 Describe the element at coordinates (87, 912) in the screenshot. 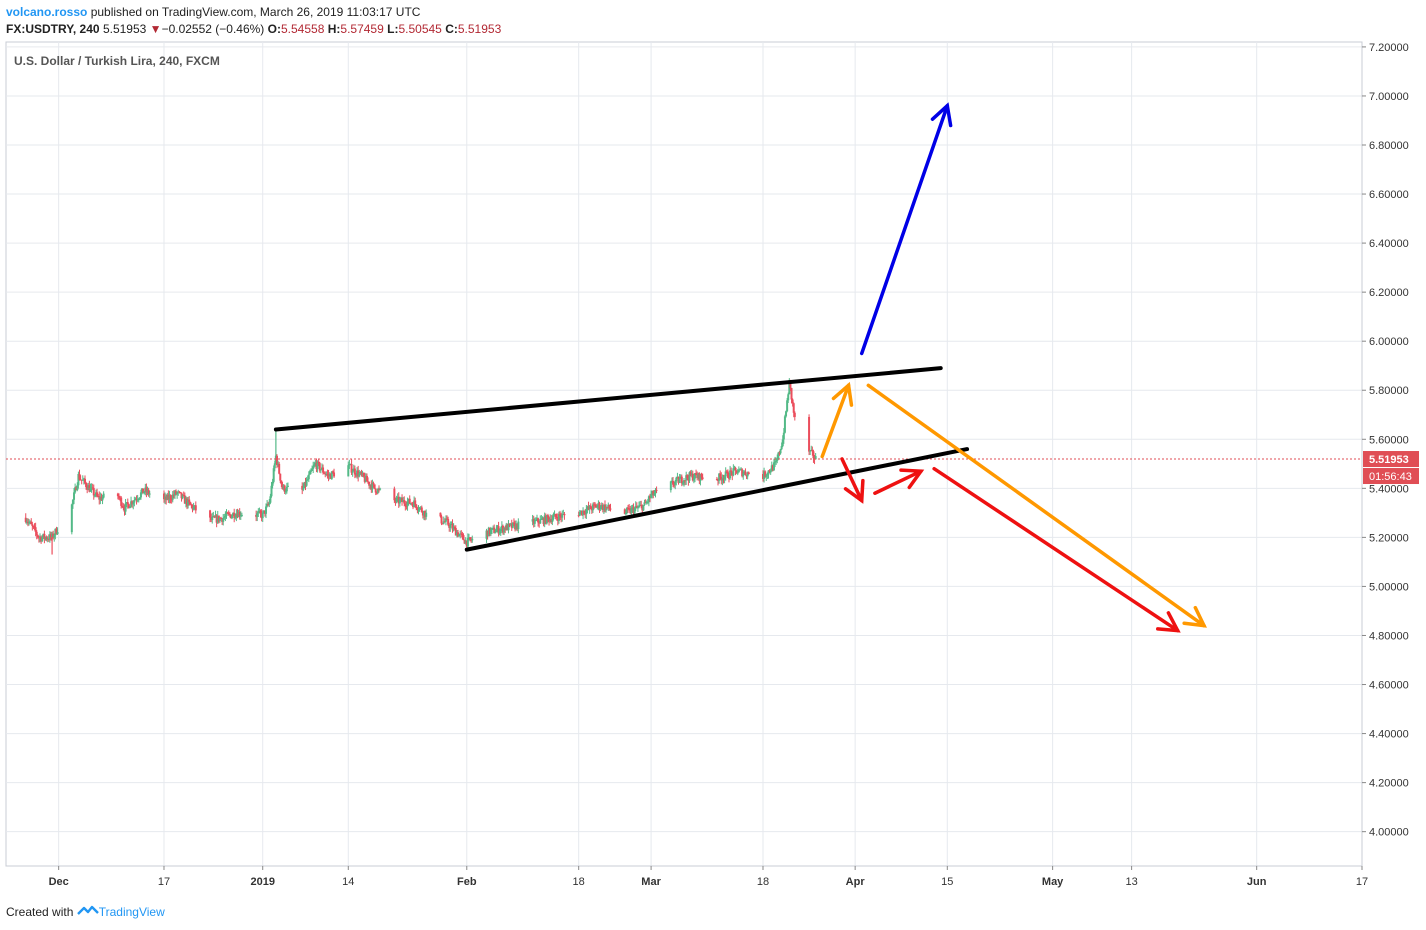

I see `tradingview-logo-icon` at that location.